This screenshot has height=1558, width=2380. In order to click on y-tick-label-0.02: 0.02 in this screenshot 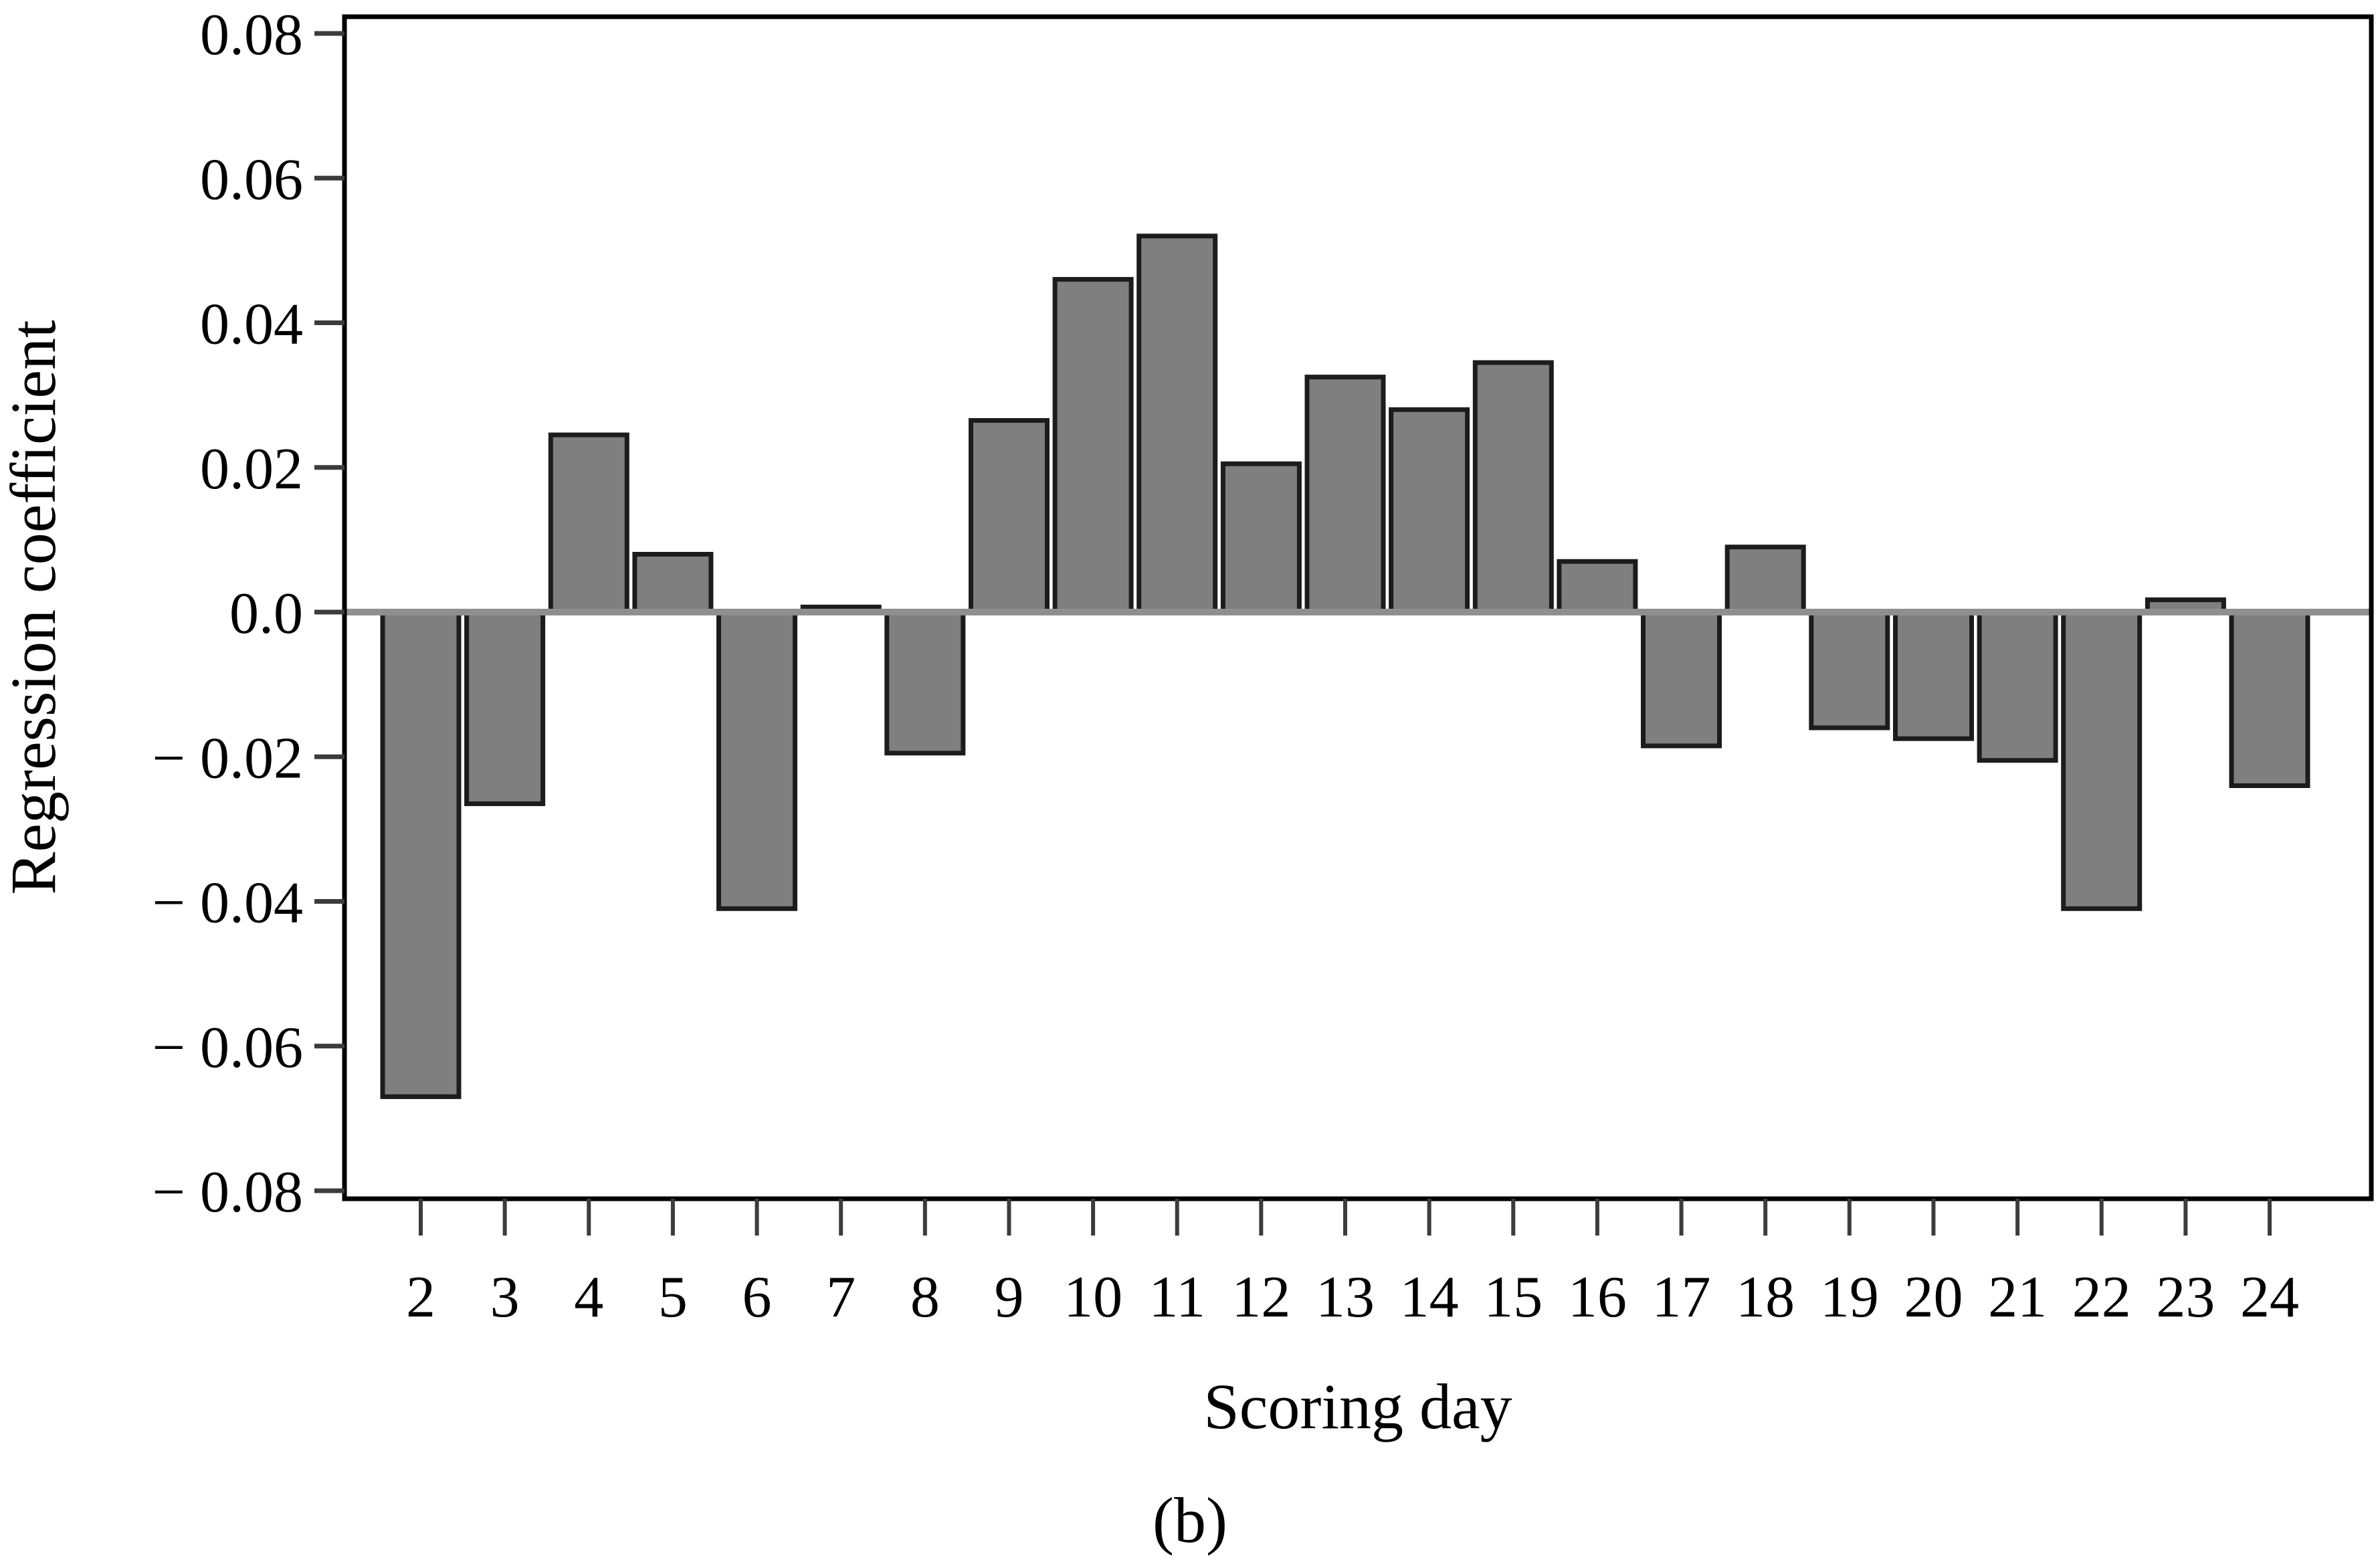, I will do `click(251, 469)`.